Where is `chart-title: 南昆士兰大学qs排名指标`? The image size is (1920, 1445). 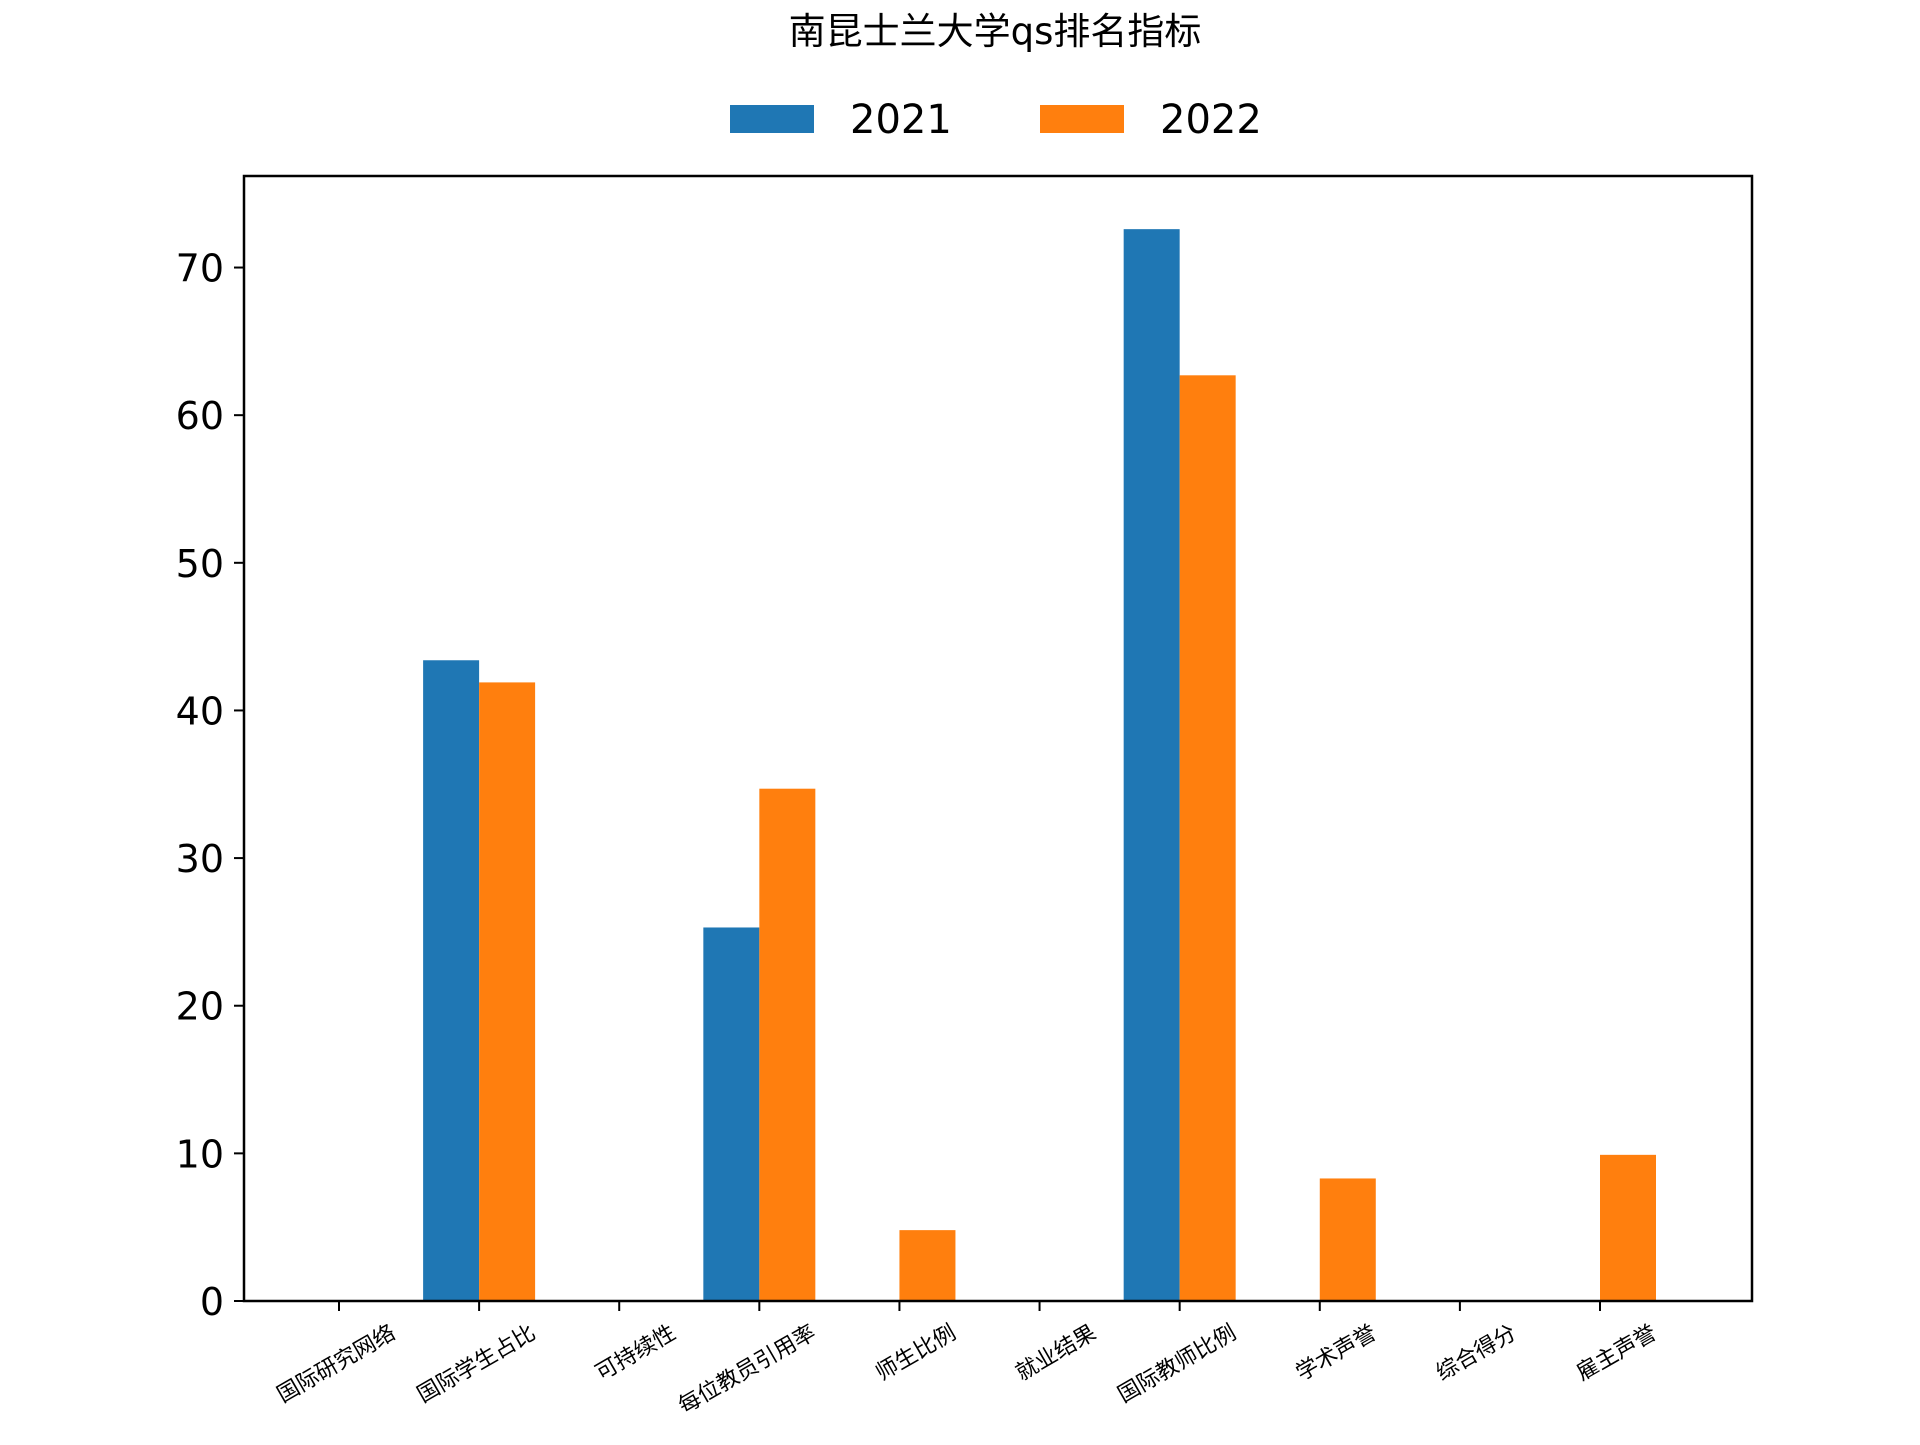
chart-title: 南昆士兰大学qs排名指标 is located at coordinates (995, 31).